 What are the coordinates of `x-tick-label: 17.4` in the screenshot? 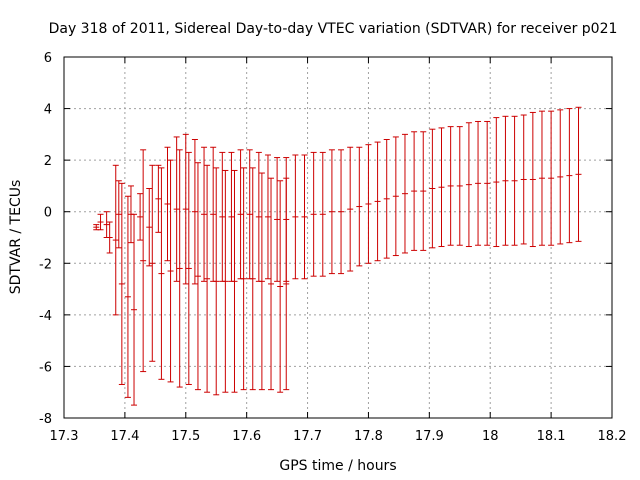 It's located at (124, 436).